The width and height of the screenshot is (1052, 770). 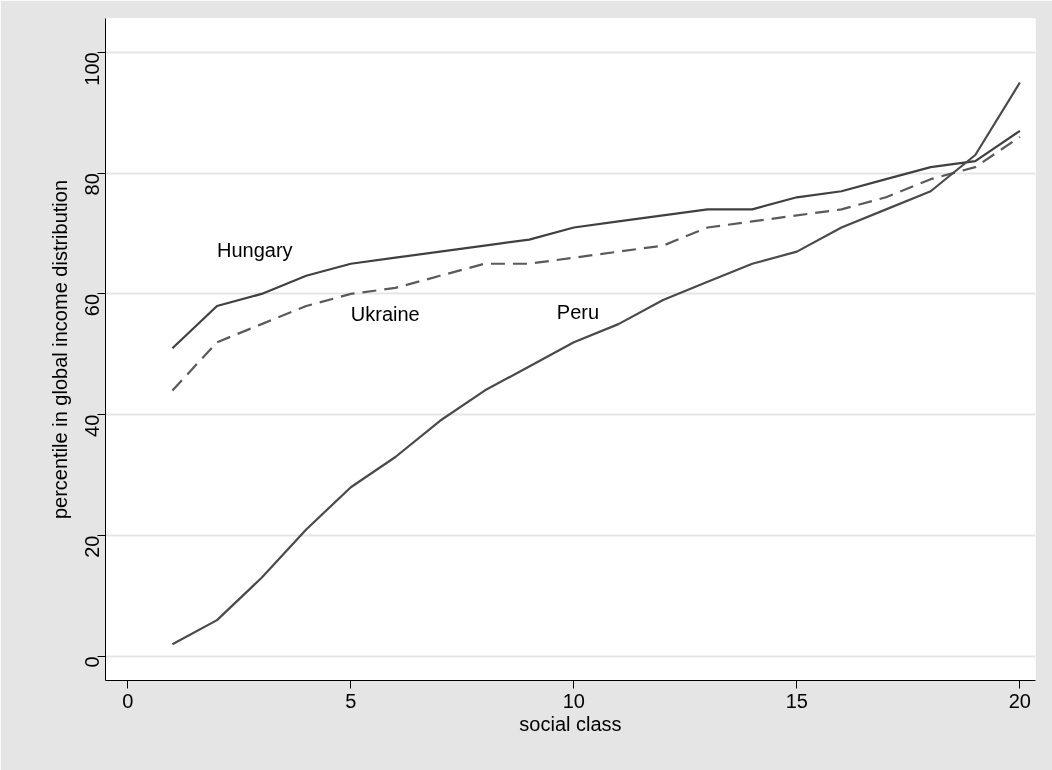 What do you see at coordinates (92, 662) in the screenshot?
I see `y-tick-label: 0` at bounding box center [92, 662].